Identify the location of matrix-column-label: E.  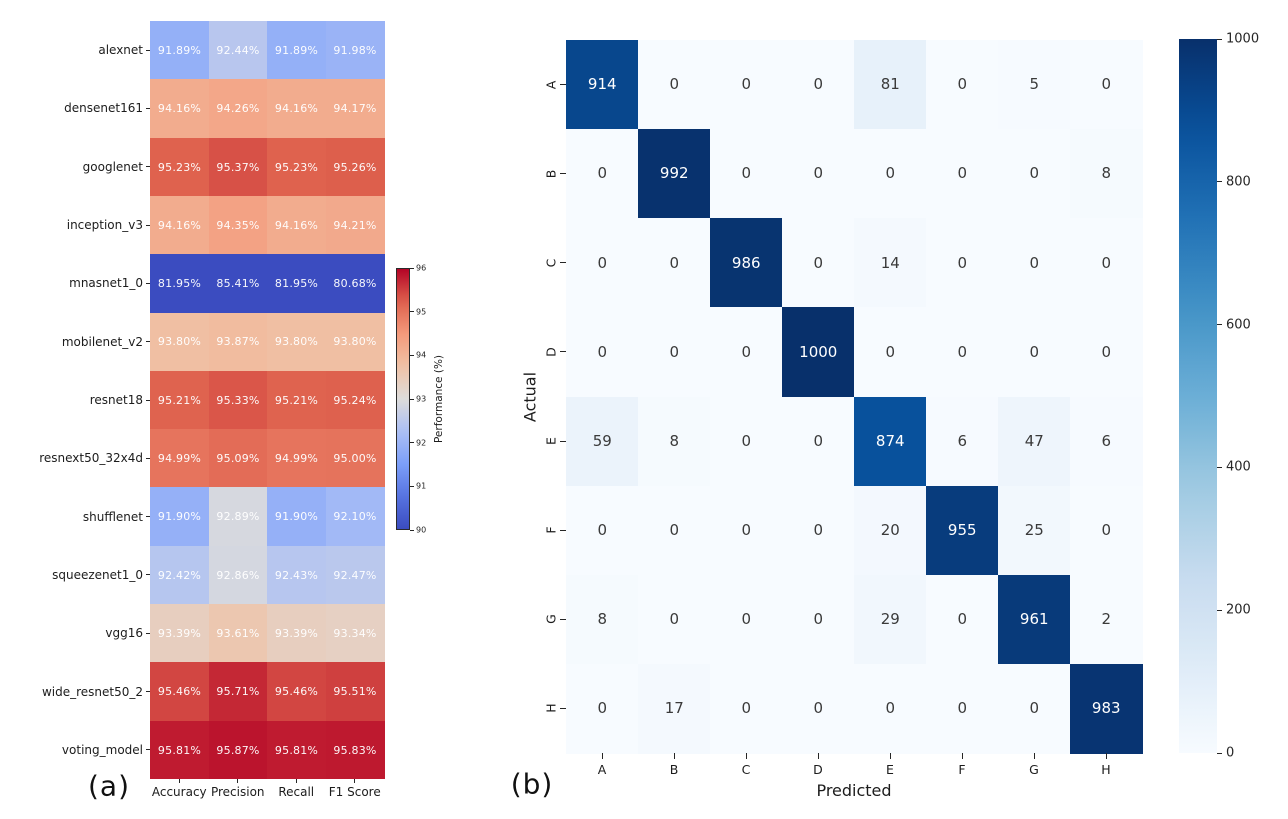
(890, 769).